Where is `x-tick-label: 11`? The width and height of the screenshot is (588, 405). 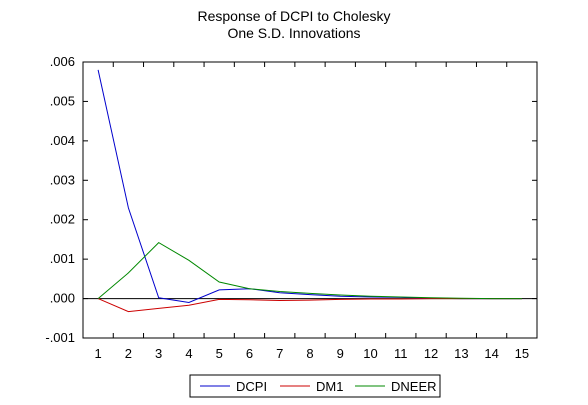
x-tick-label: 11 is located at coordinates (401, 353).